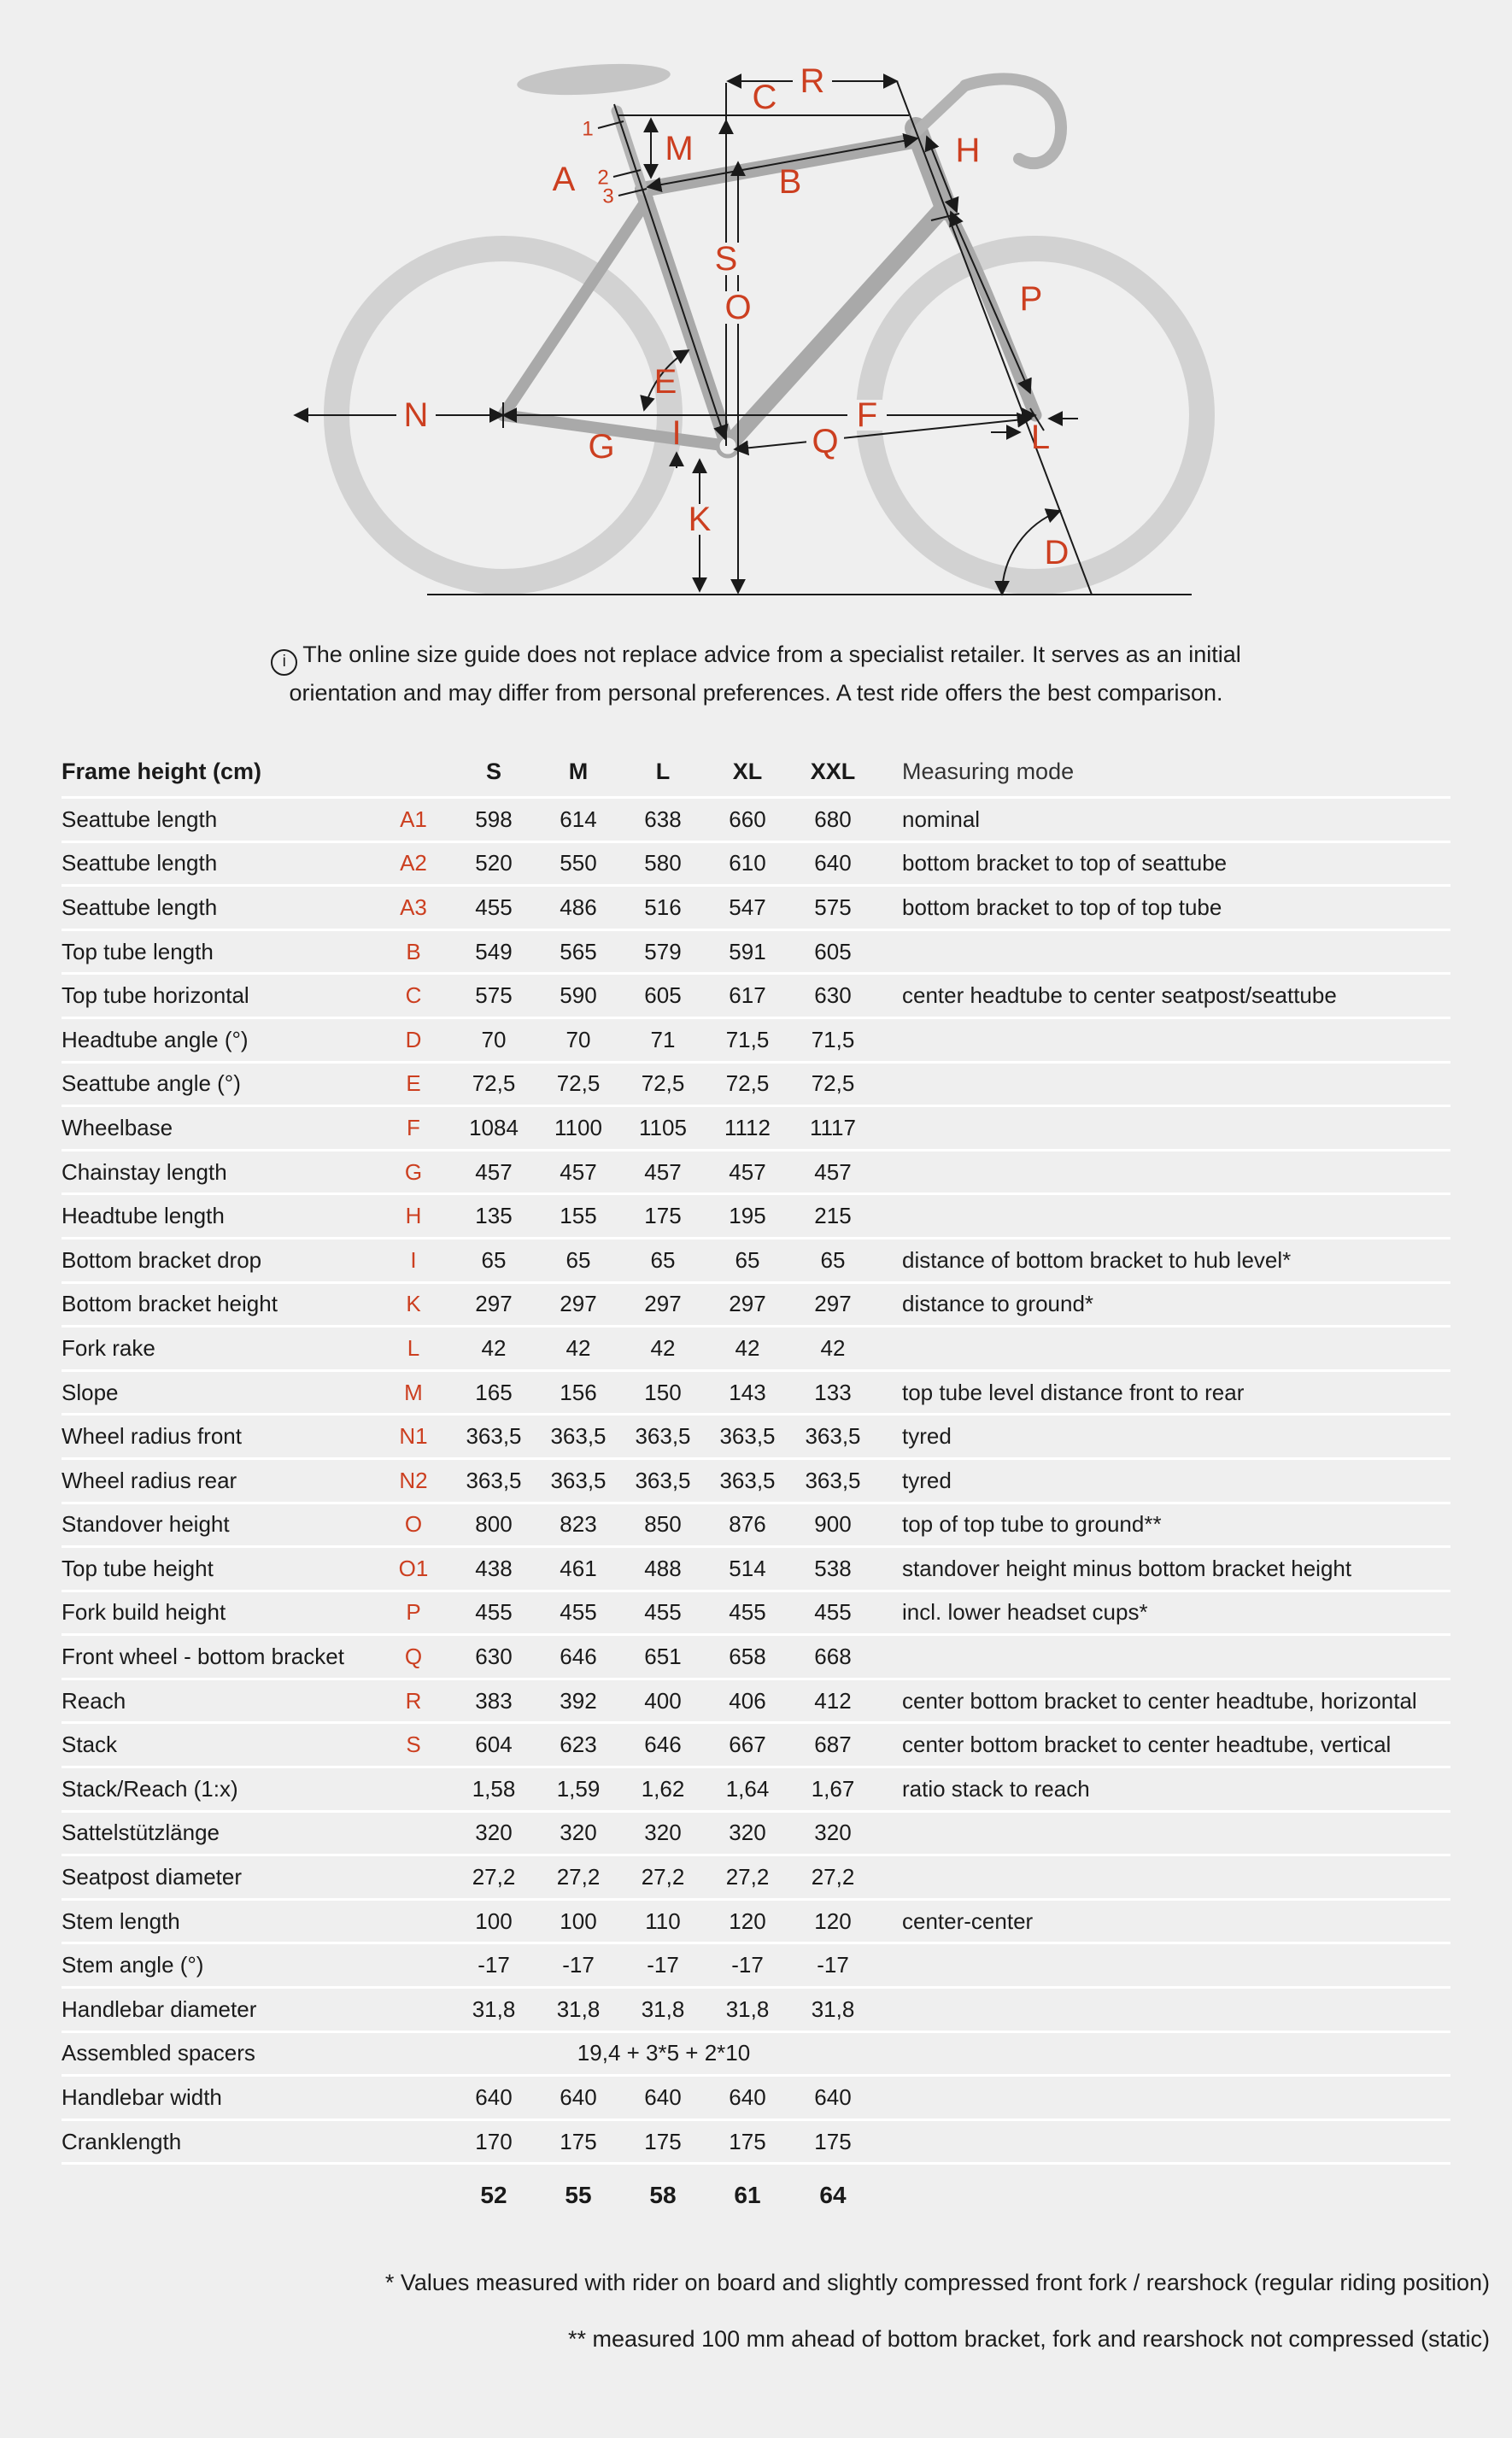 The height and width of the screenshot is (2438, 1512). Describe the element at coordinates (90, 1745) in the screenshot. I see `row-label: Stack` at that location.